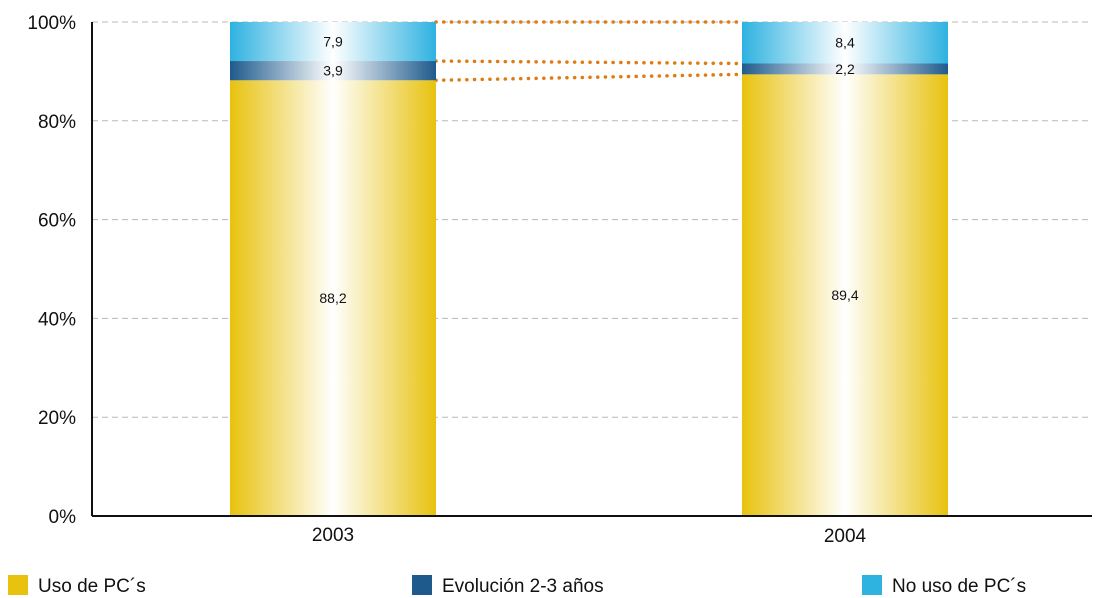 Image resolution: width=1100 pixels, height=598 pixels. What do you see at coordinates (57, 319) in the screenshot?
I see `y-tick-label: 40%` at bounding box center [57, 319].